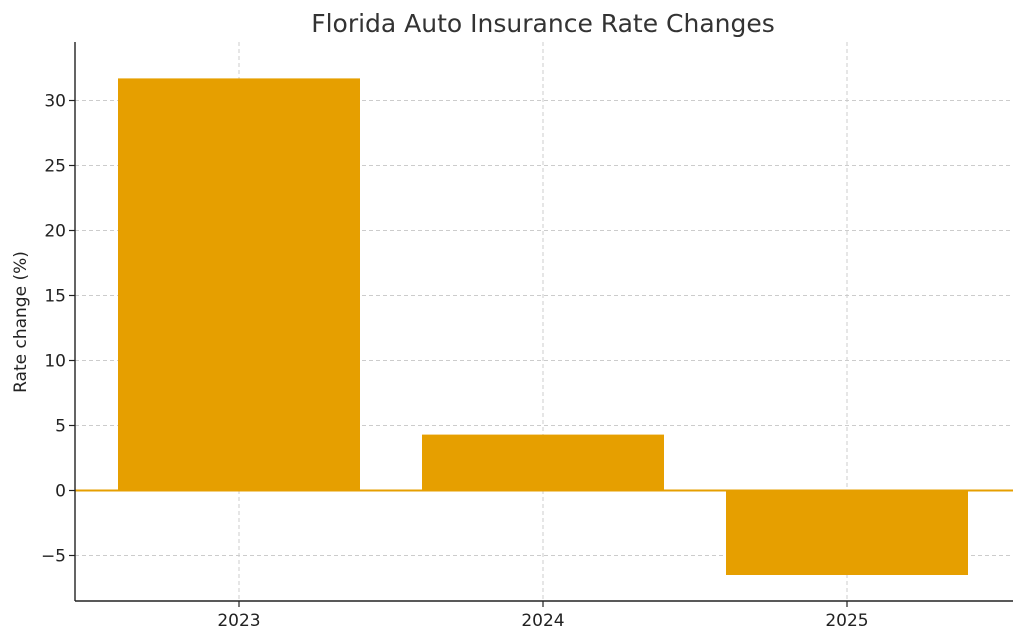 This screenshot has height=639, width=1024. I want to click on y-tick-label: 10, so click(55, 362).